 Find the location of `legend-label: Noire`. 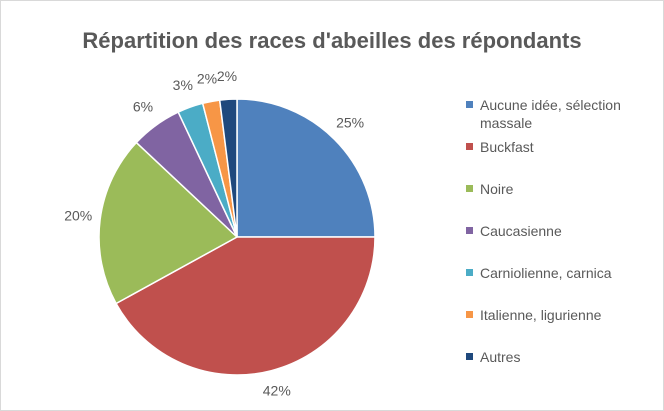

legend-label: Noire is located at coordinates (497, 189).